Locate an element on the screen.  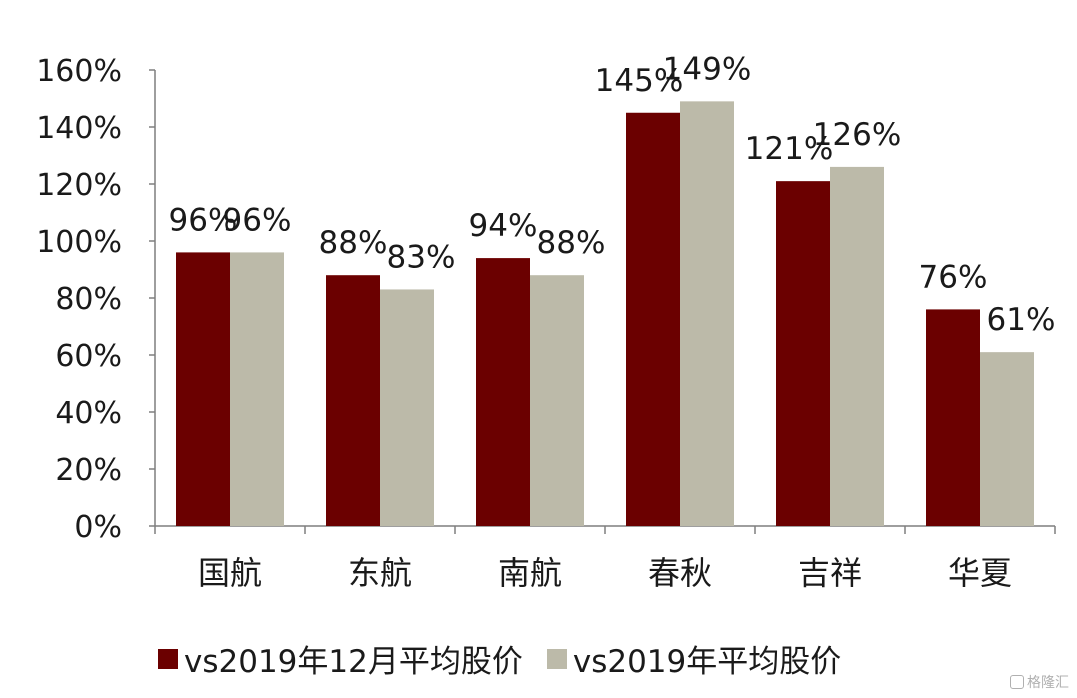
watermark: 格隆汇 is located at coordinates (1039, 682).